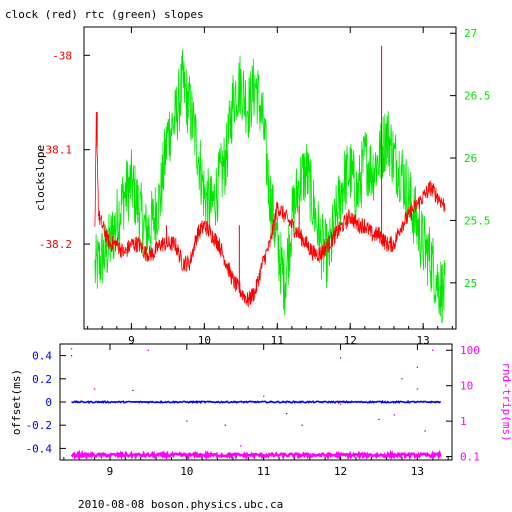  I want to click on clockslope-y-tick-label: -38.1, so click(55, 150).